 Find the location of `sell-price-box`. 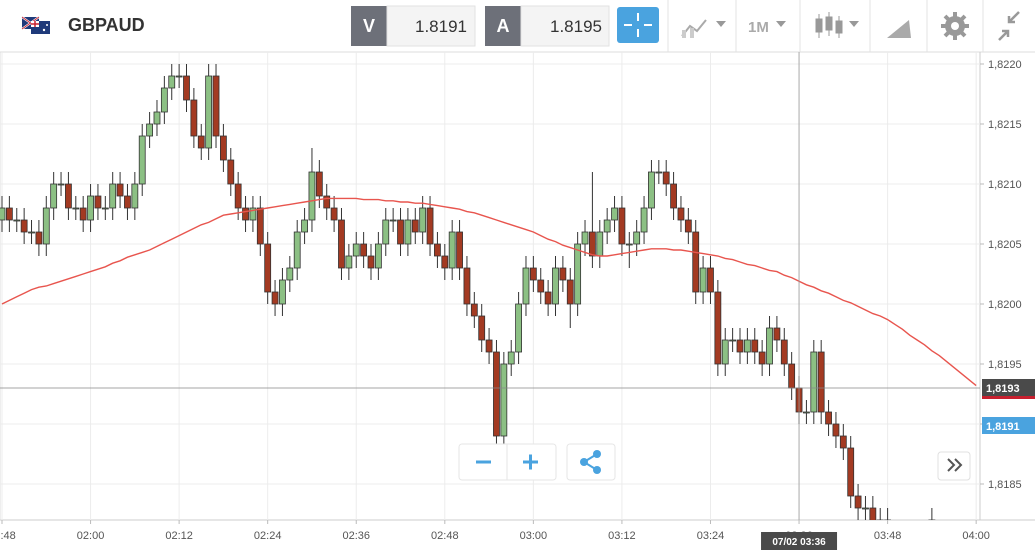

sell-price-box is located at coordinates (431, 26).